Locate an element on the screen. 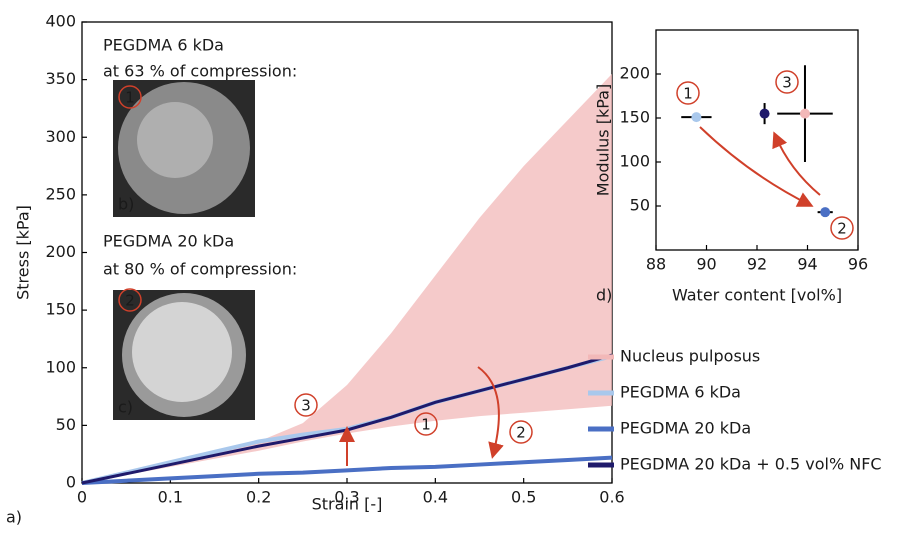  legend-label: PEGDMA 6 kDa is located at coordinates (680, 392).